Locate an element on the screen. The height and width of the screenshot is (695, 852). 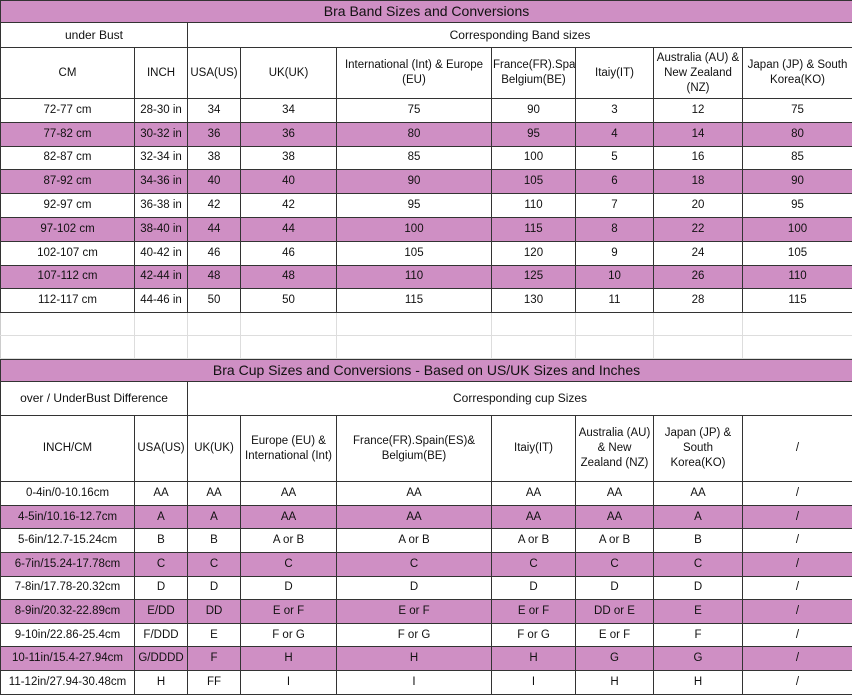
table-cell: F is located at coordinates (214, 658).